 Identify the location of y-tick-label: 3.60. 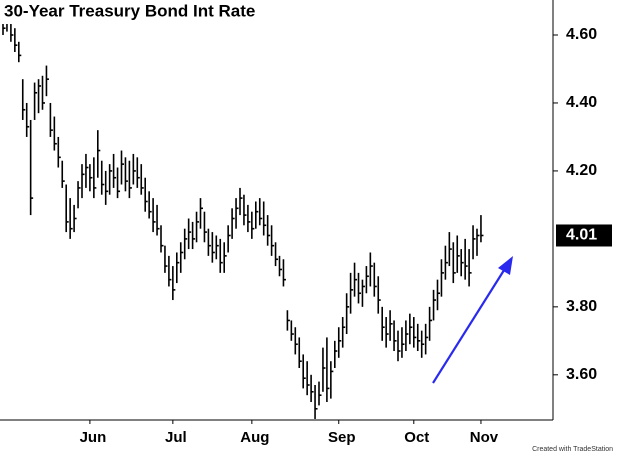
(581, 374).